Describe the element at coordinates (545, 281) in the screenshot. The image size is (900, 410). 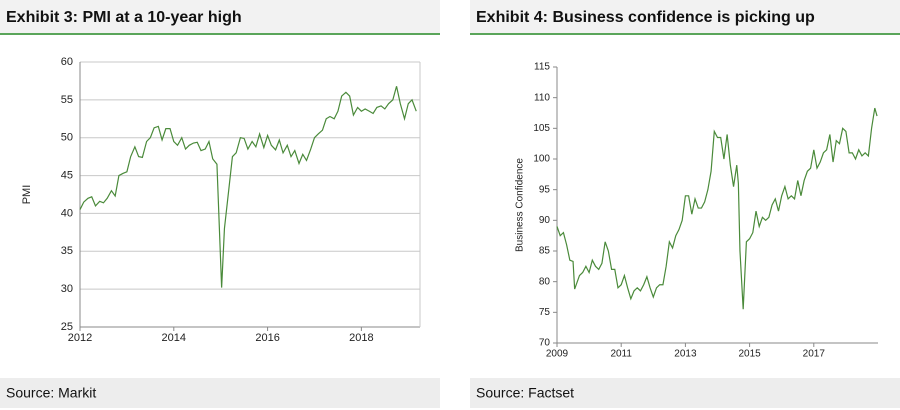
I see `y-tick-label: 80` at that location.